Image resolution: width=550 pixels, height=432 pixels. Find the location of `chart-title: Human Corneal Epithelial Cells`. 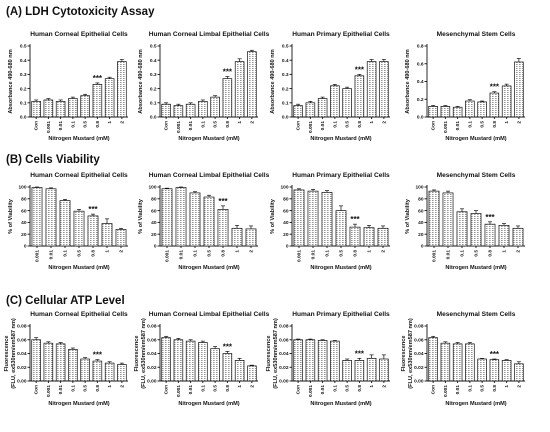

chart-title: Human Corneal Epithelial Cells is located at coordinates (79, 314).